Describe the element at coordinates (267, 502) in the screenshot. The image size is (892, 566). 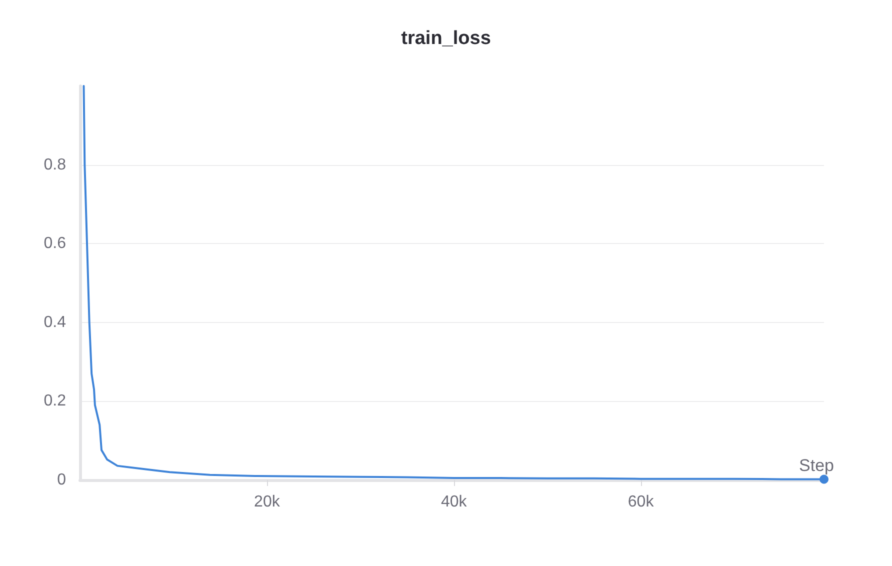
I see `x-tick-label: 20k` at that location.